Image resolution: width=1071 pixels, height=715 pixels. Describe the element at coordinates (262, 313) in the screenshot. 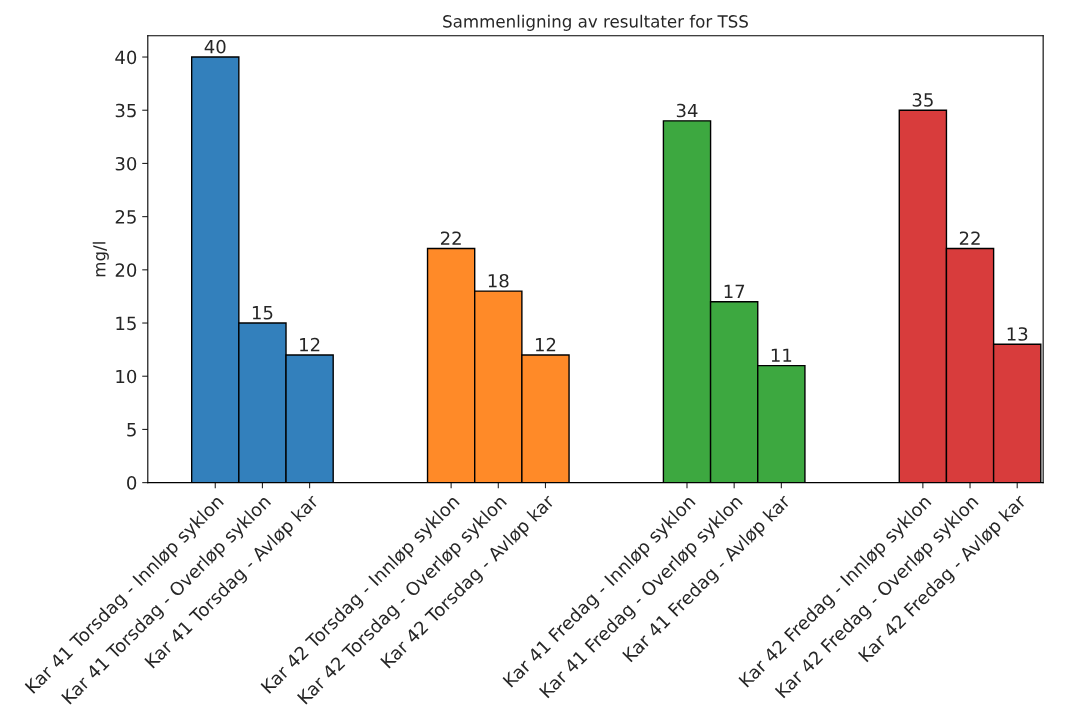

I see `data-label: 15` at that location.